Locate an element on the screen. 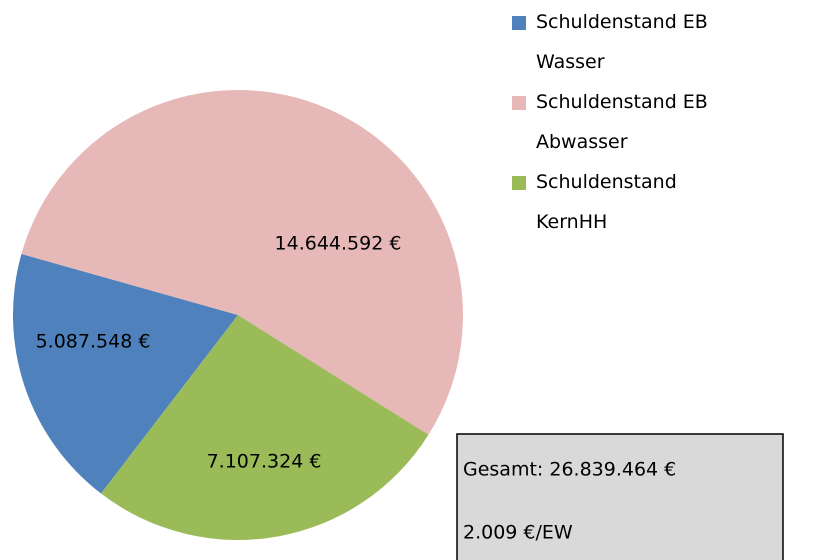 The height and width of the screenshot is (560, 814). legend-item: Schuldenstand EB Wasser is located at coordinates (626, 42).